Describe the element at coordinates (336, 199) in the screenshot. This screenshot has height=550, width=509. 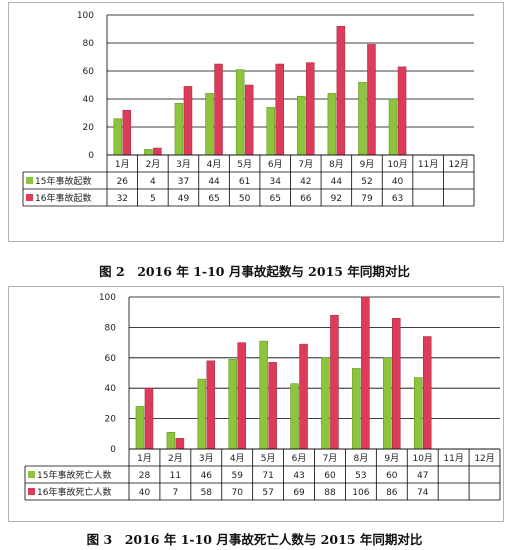
I see `data-label: 92` at that location.